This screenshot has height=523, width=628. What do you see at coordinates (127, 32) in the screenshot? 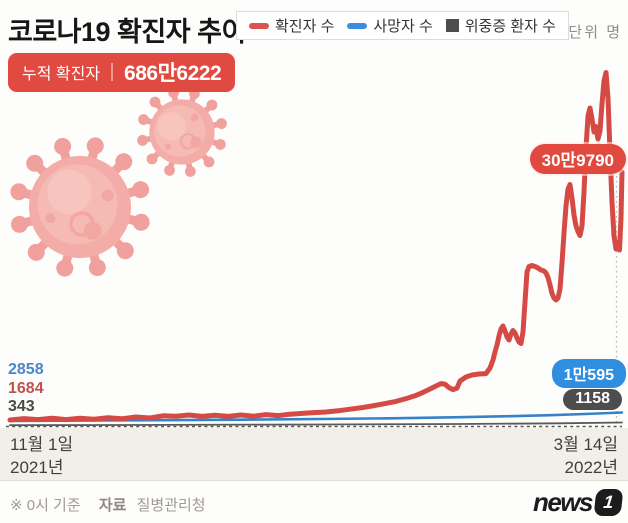
I see `page-title: 코로나19 확진자 추이` at bounding box center [127, 32].